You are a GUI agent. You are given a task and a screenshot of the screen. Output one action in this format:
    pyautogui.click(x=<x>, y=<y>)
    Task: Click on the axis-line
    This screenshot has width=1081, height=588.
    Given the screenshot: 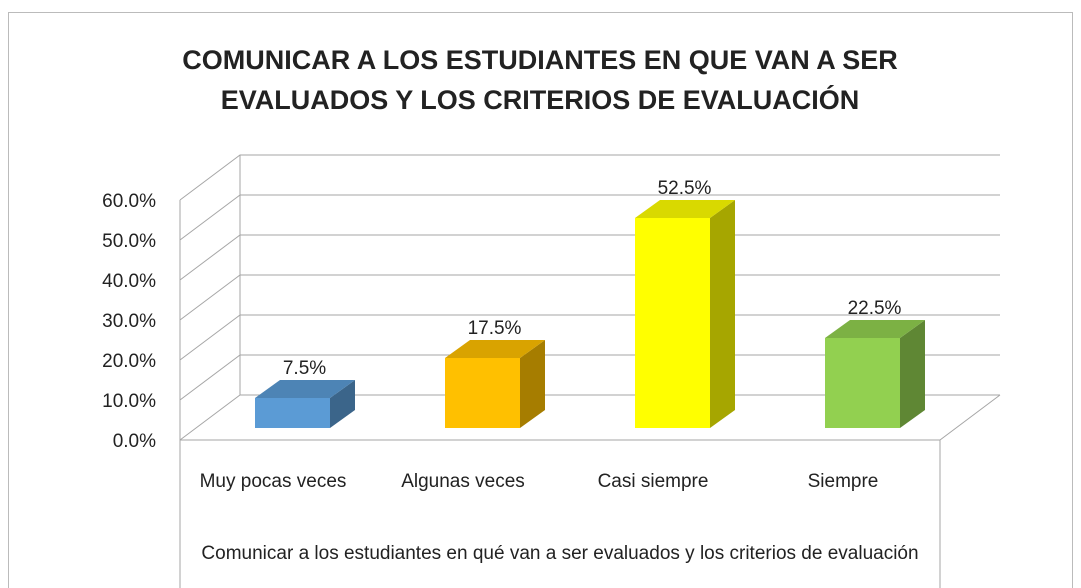 What is the action you would take?
    pyautogui.click(x=970, y=417)
    